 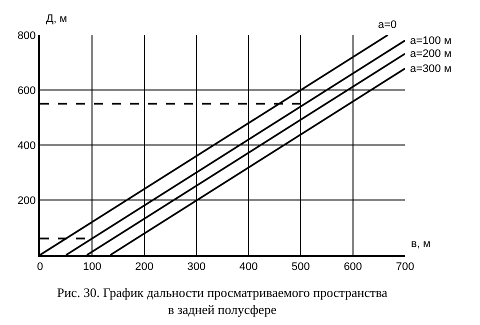 I want to click on text: Рис. 30. График дальности просматриваемого пространства в задней полусфере, so click(x=222, y=301).